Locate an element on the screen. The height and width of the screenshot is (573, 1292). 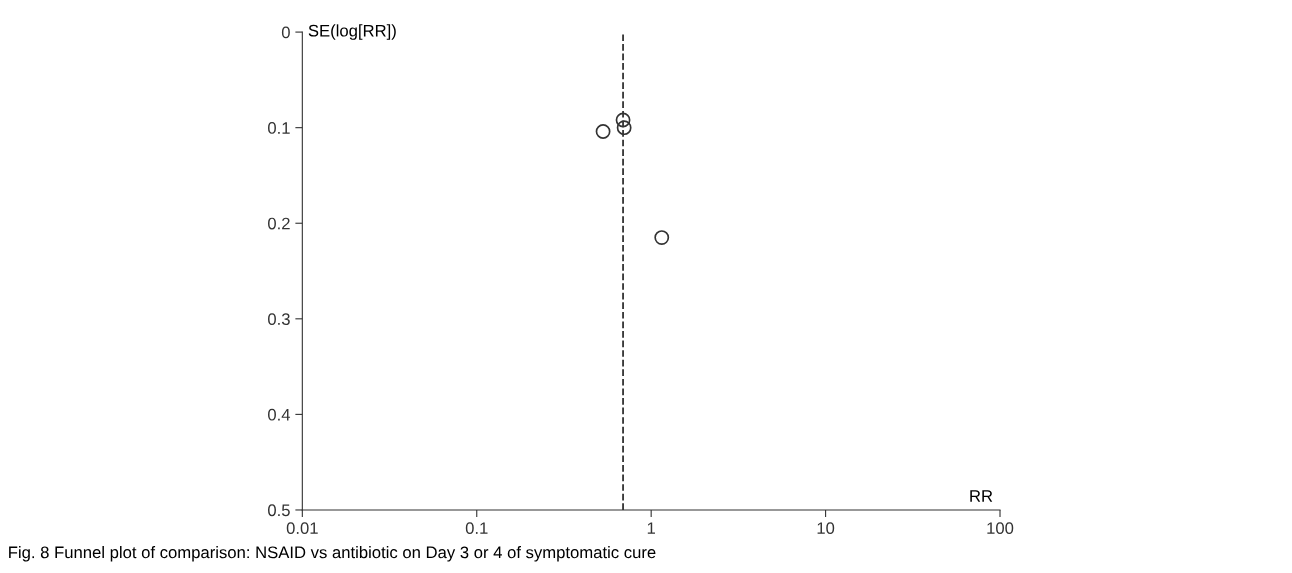
y-axis-title: SE(log[RR]) is located at coordinates (352, 32).